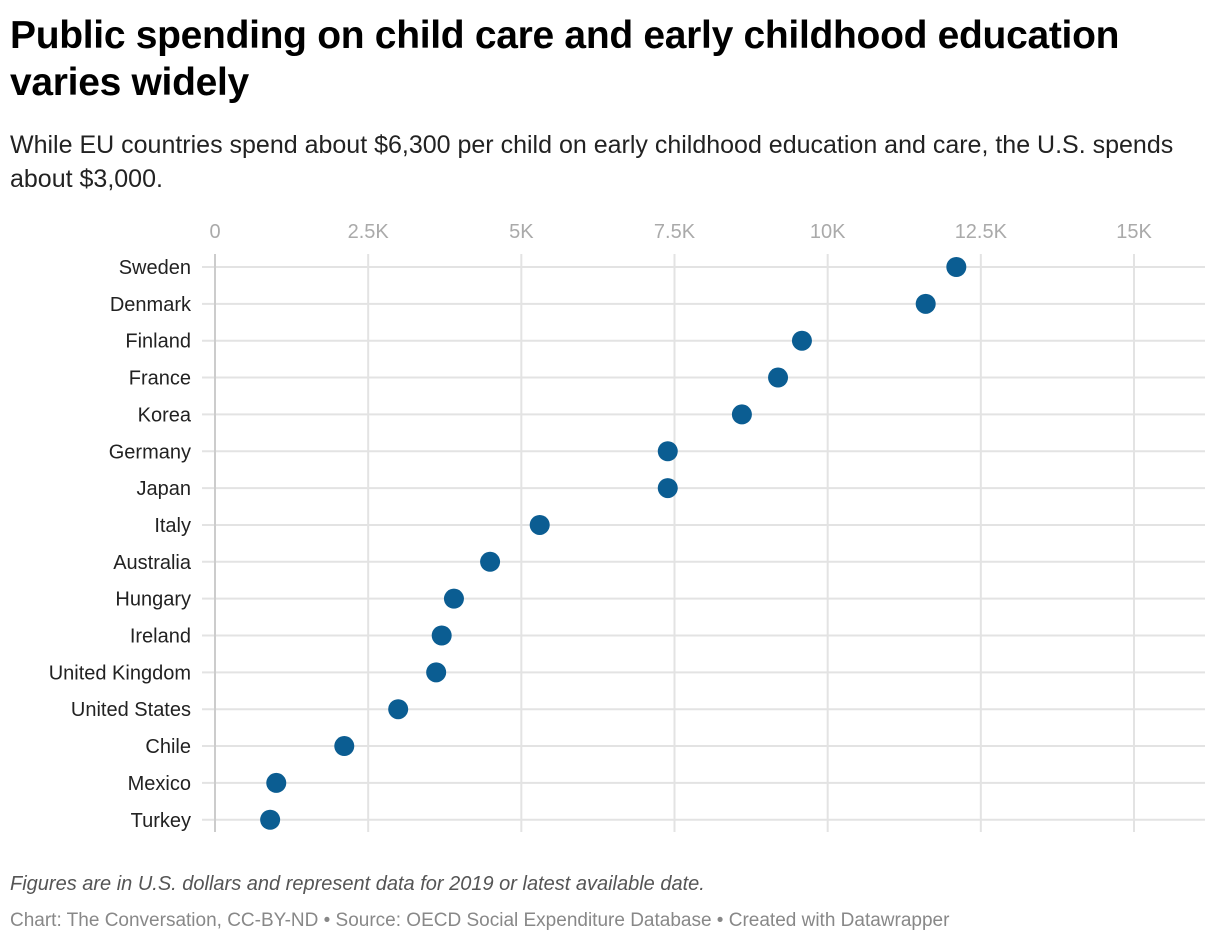 Image resolution: width=1220 pixels, height=950 pixels. Describe the element at coordinates (151, 305) in the screenshot. I see `category-label: Denmark` at that location.